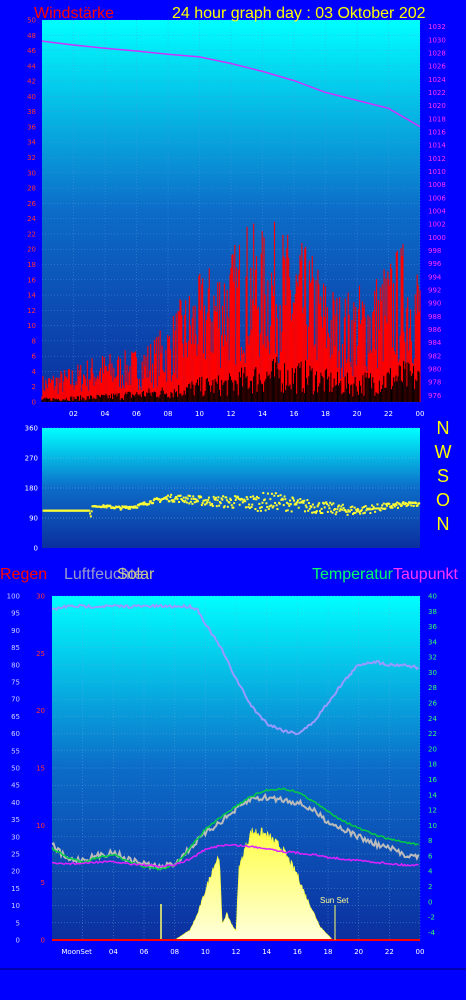 The image size is (466, 1000). Describe the element at coordinates (33, 519) in the screenshot. I see `direction-tick-label: 90` at that location.